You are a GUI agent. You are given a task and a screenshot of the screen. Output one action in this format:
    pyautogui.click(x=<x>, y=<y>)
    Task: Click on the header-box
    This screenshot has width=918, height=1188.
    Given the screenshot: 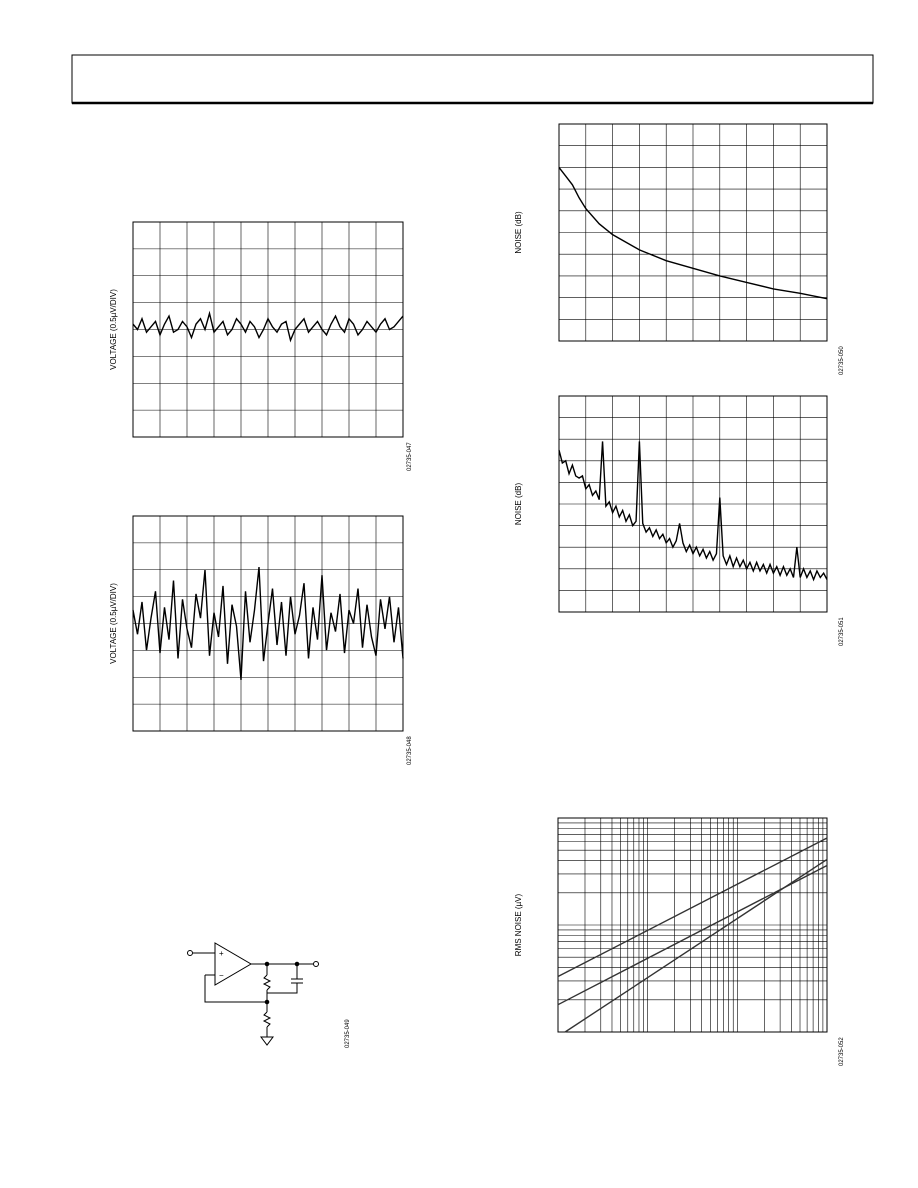 What is the action you would take?
    pyautogui.click(x=472, y=79)
    